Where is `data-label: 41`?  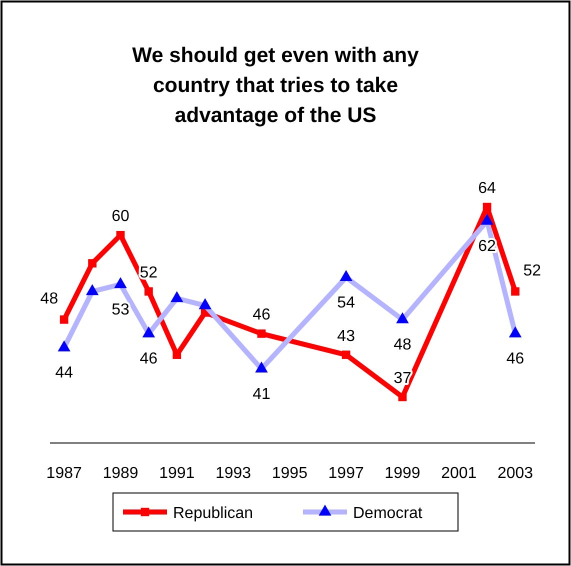 data-label: 41 is located at coordinates (261, 394).